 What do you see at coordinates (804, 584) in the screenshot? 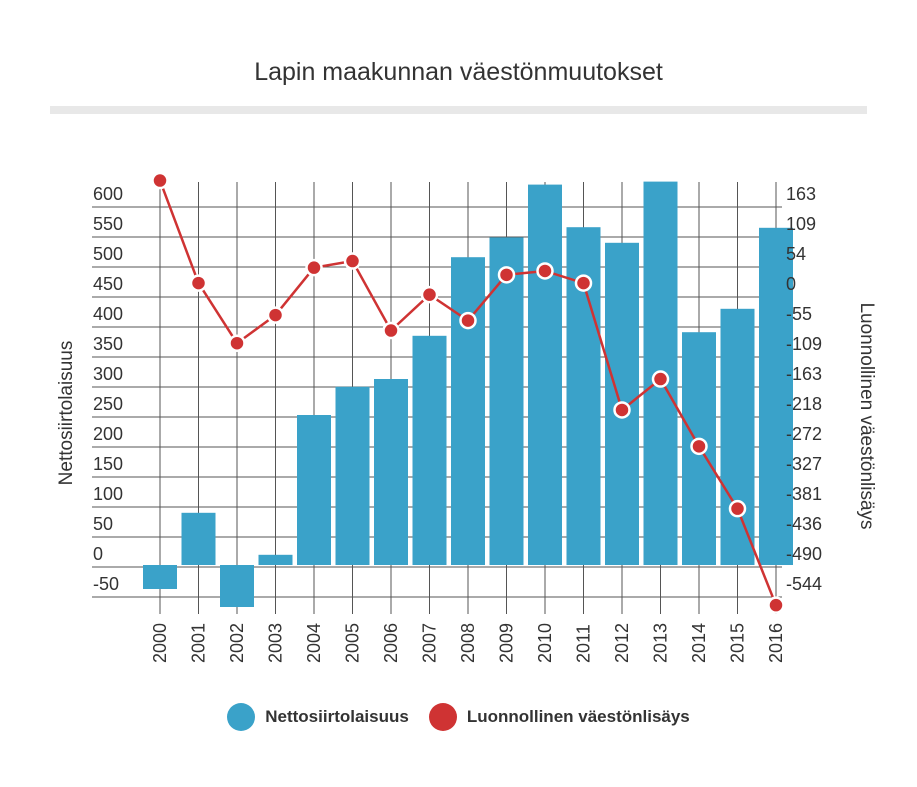
I see `y-right-tick: -544` at bounding box center [804, 584].